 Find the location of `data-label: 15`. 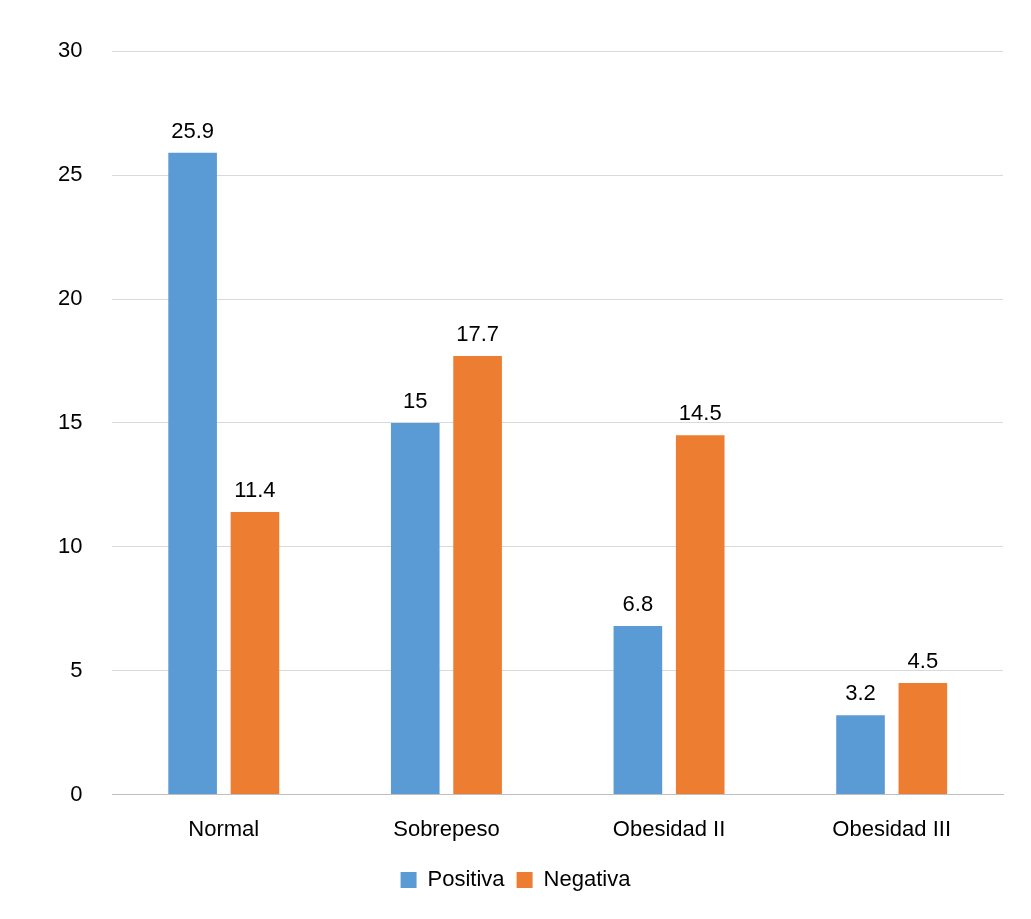

data-label: 15 is located at coordinates (415, 400).